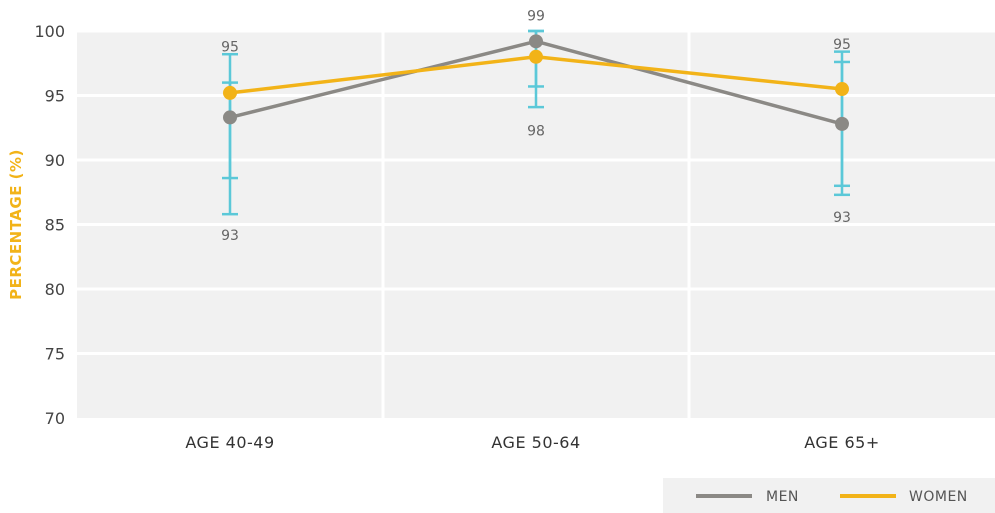 The image size is (995, 513). Describe the element at coordinates (229, 442) in the screenshot. I see `x-category-label: AGE 40-49` at that location.